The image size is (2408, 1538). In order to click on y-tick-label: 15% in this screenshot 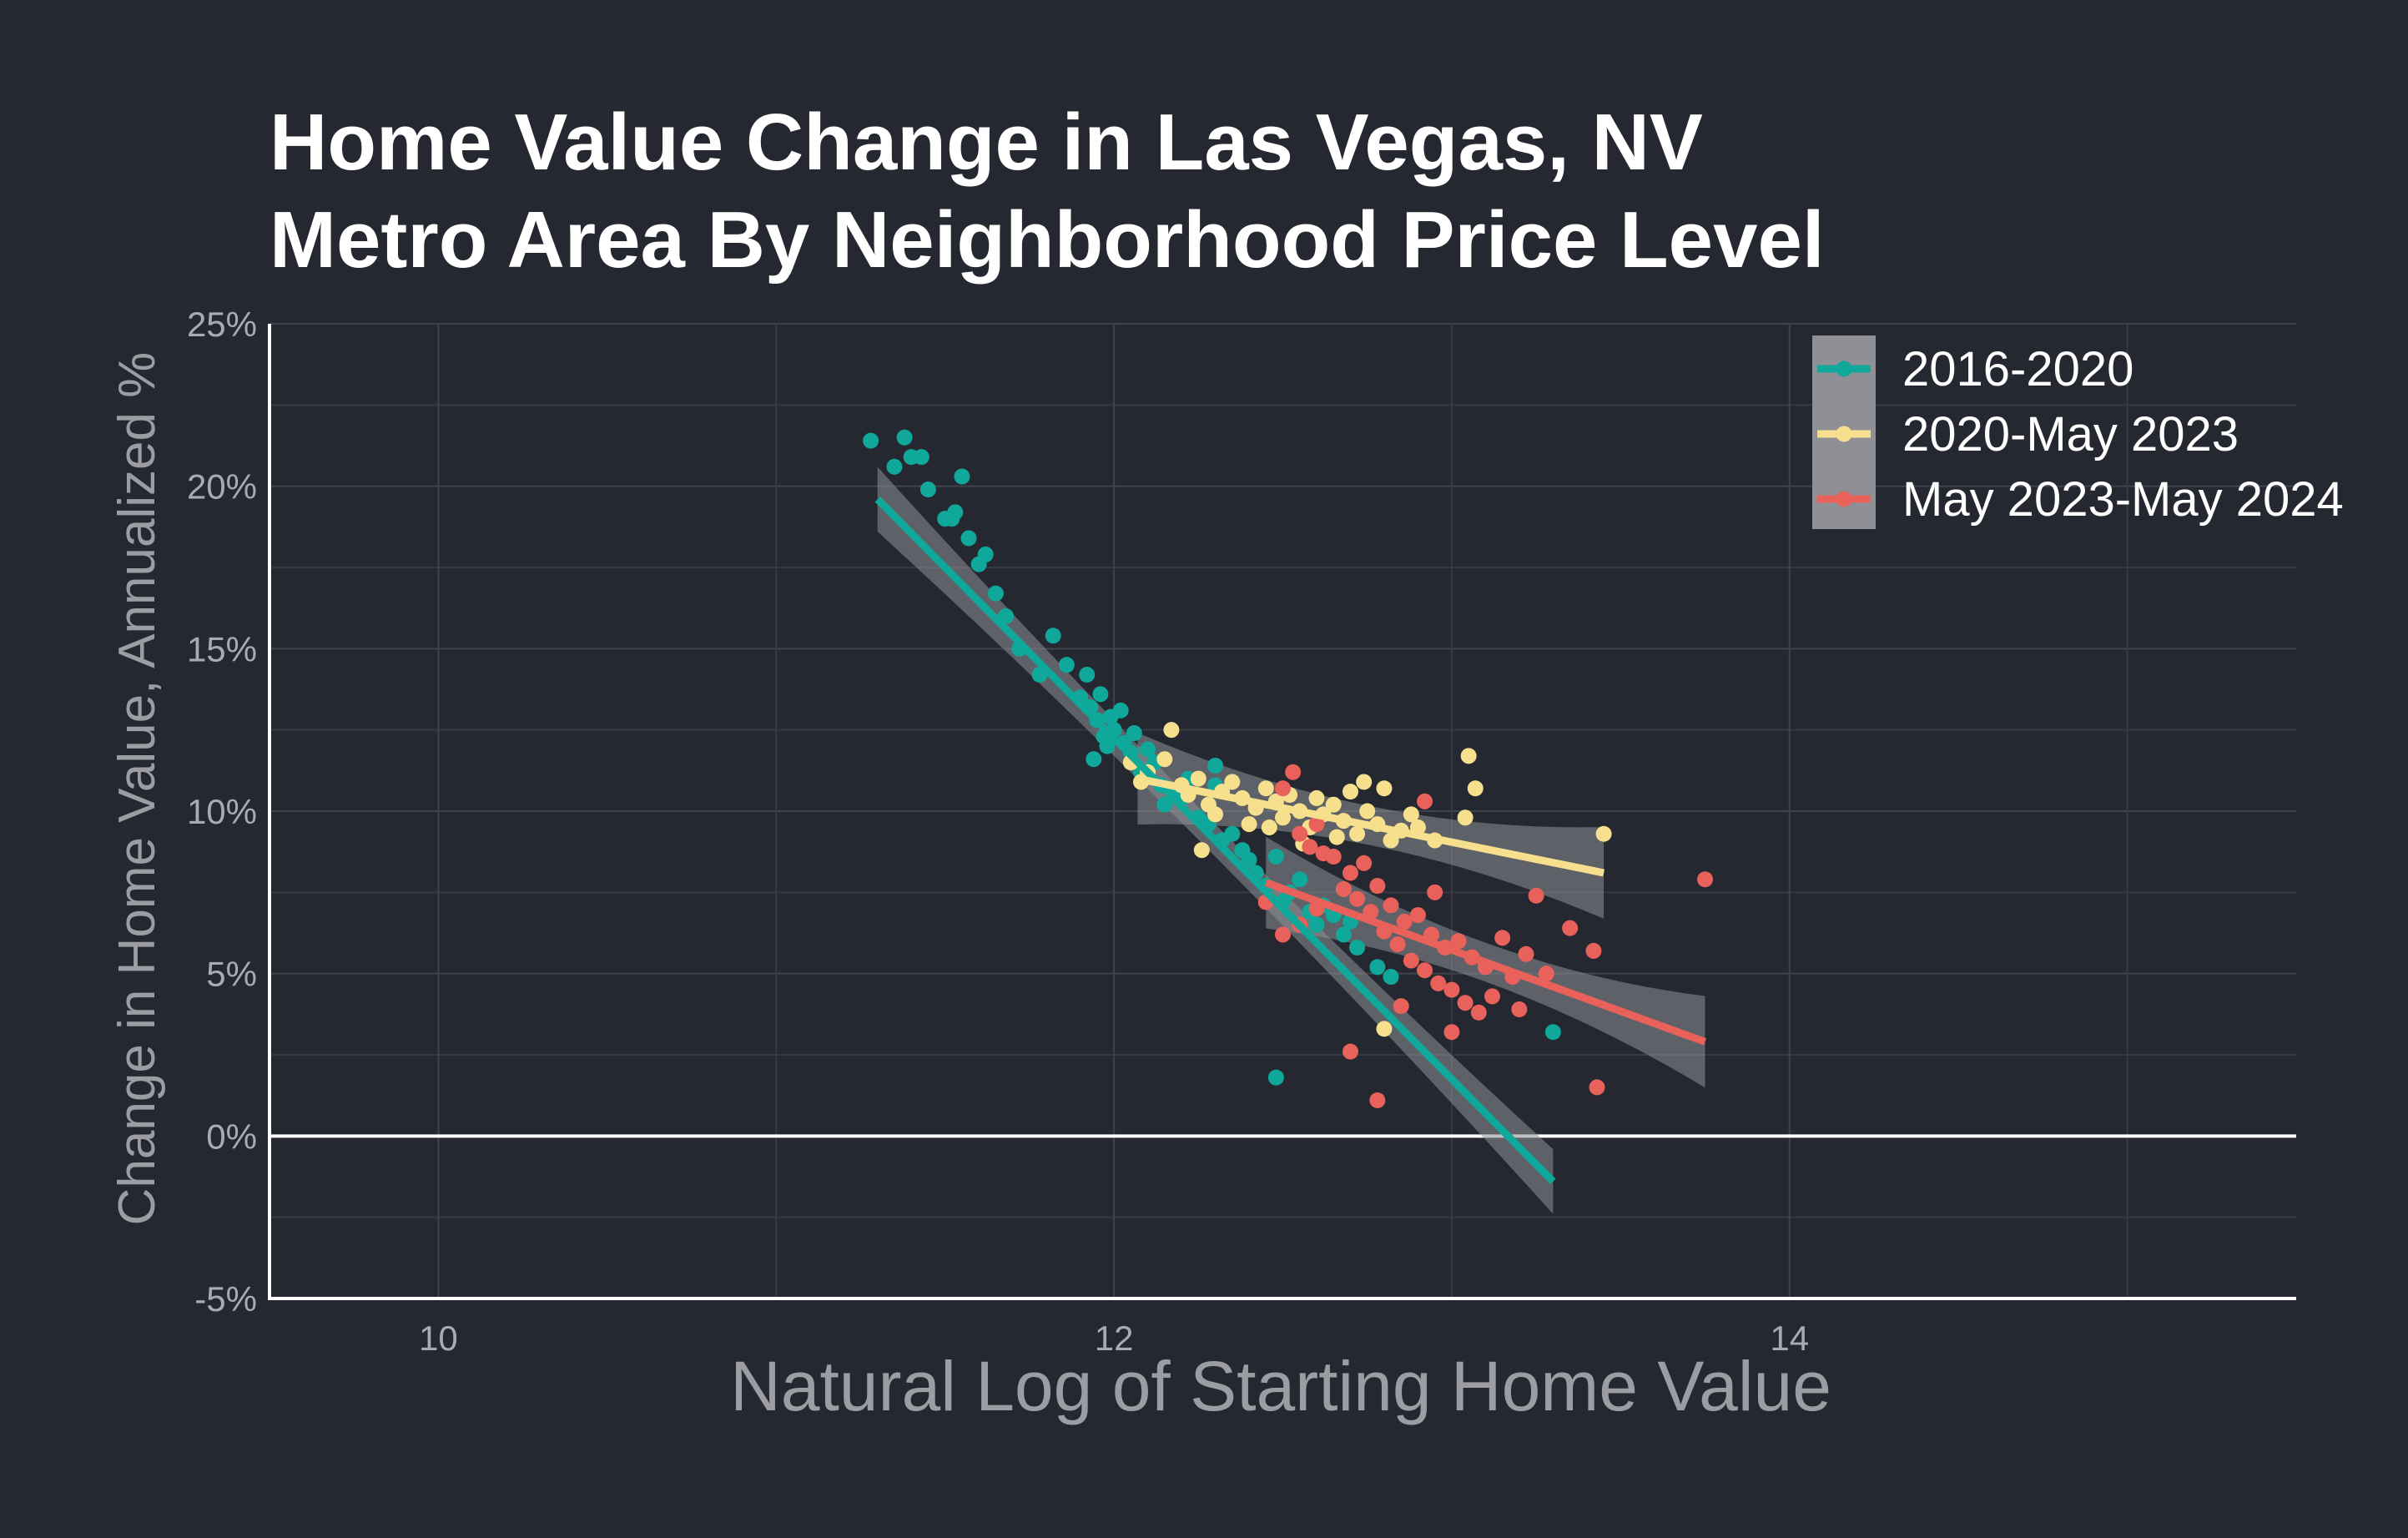, I will do `click(222, 648)`.